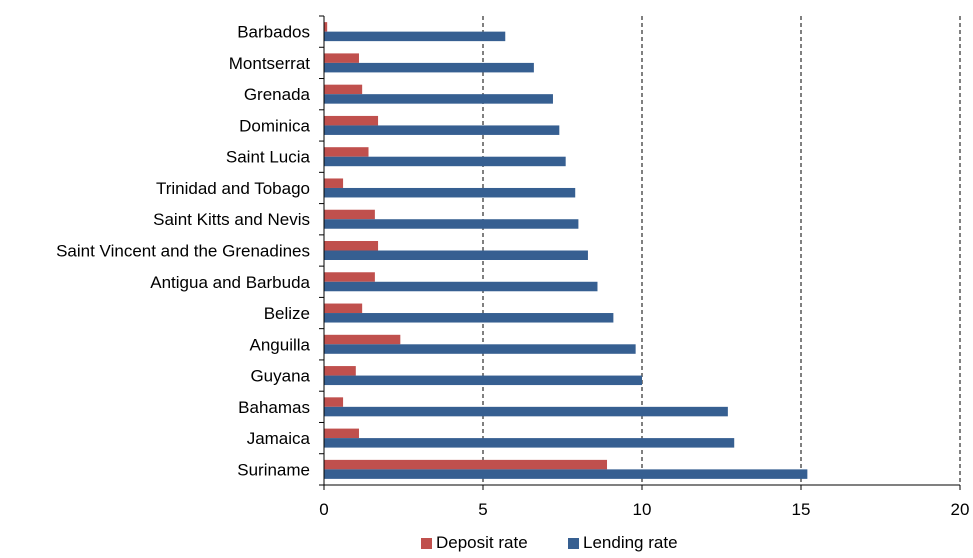 Image resolution: width=973 pixels, height=558 pixels. Describe the element at coordinates (270, 63) in the screenshot. I see `category-label: Montserrat` at that location.